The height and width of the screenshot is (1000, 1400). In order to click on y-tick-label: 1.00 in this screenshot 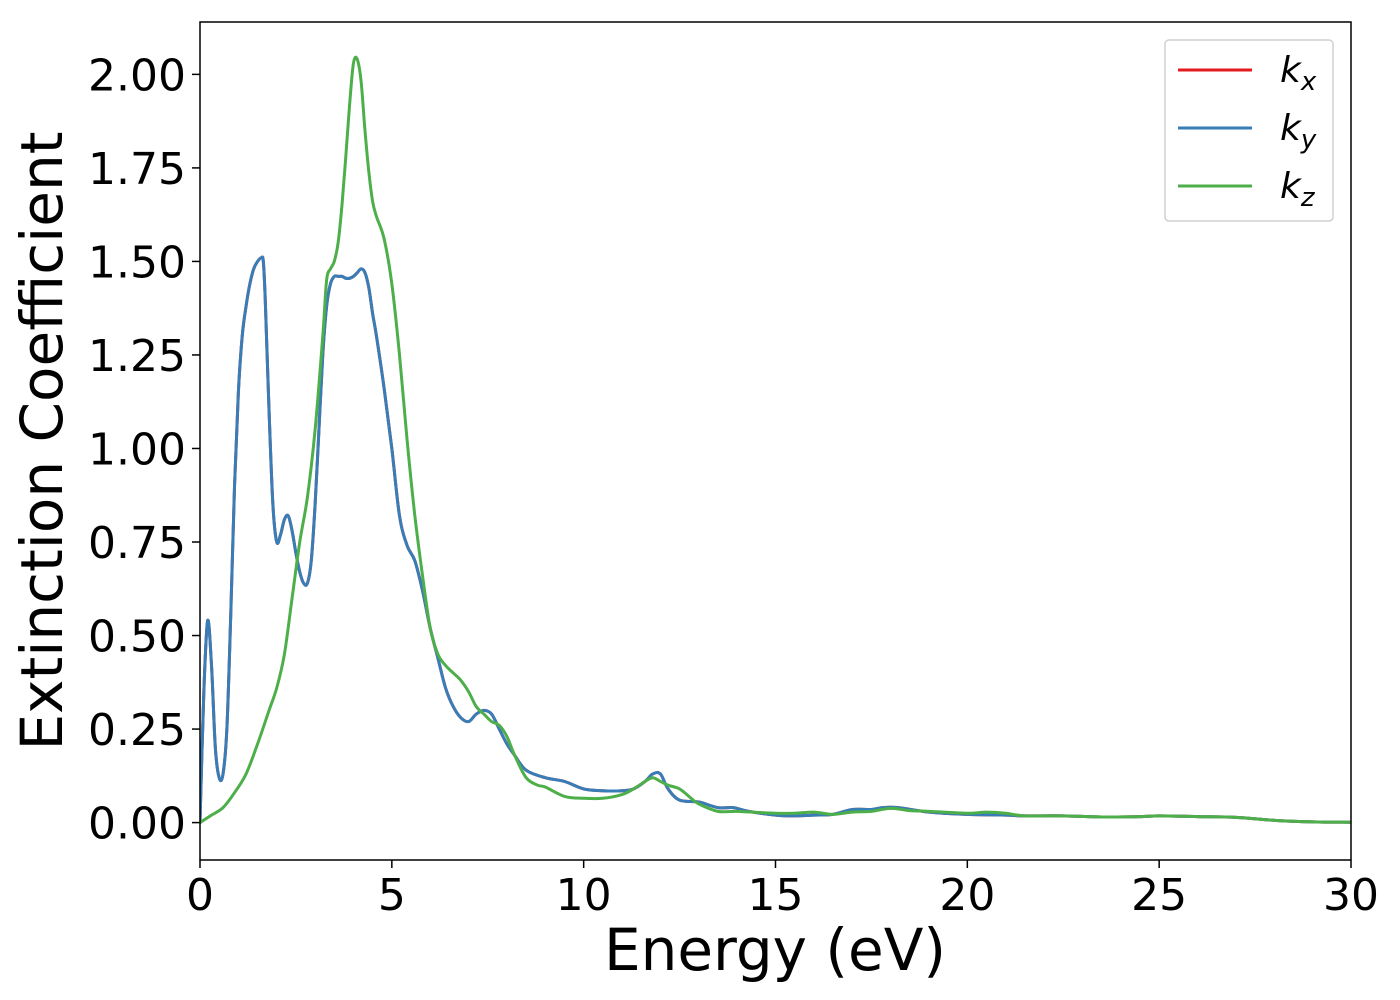, I will do `click(137, 449)`.